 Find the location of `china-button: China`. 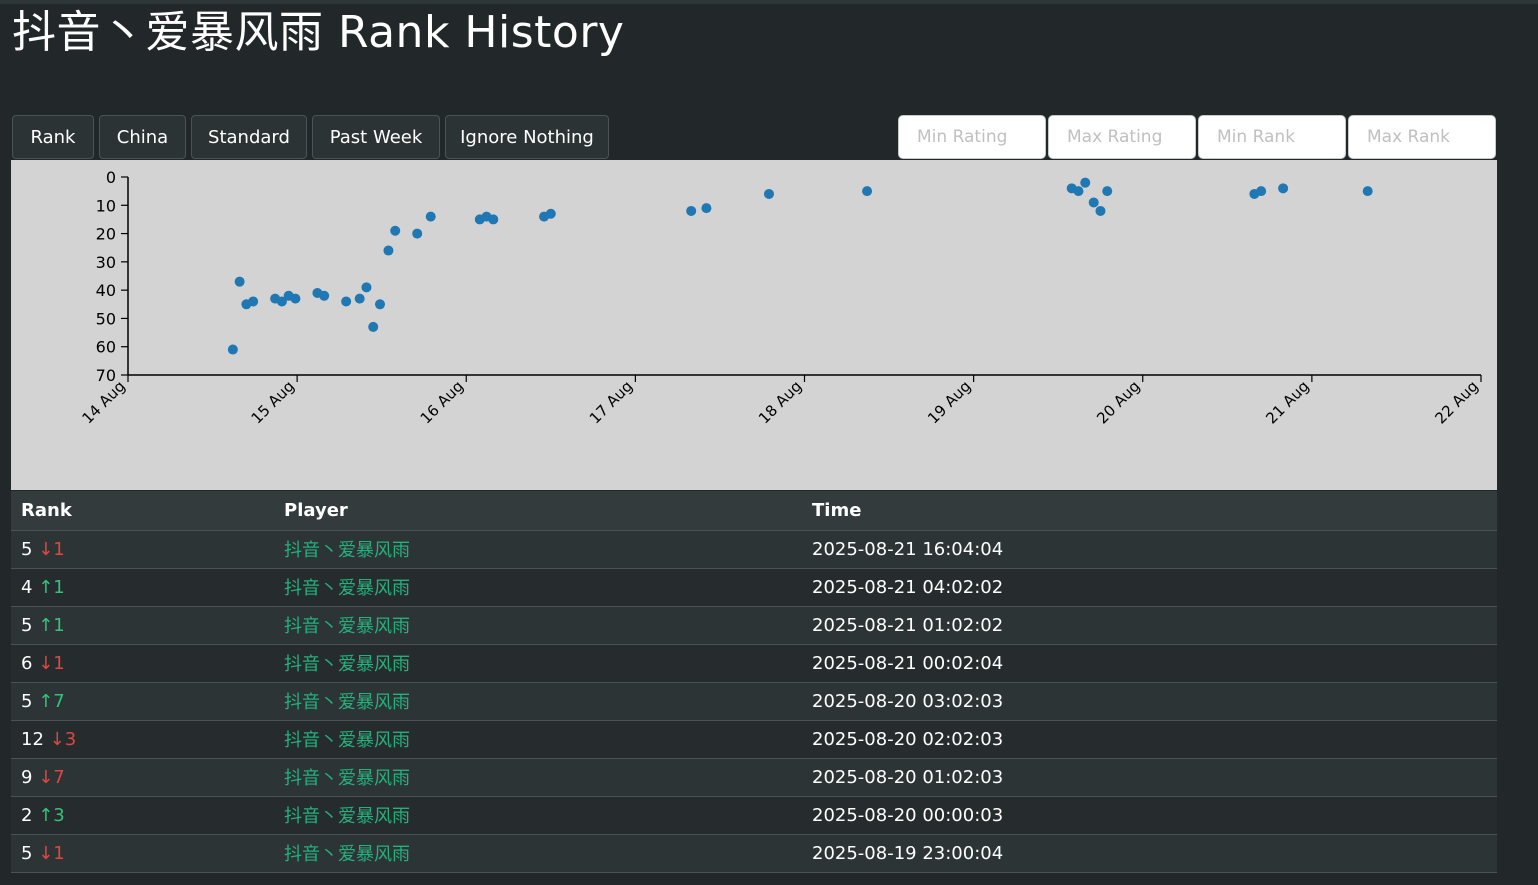

china-button: China is located at coordinates (142, 137).